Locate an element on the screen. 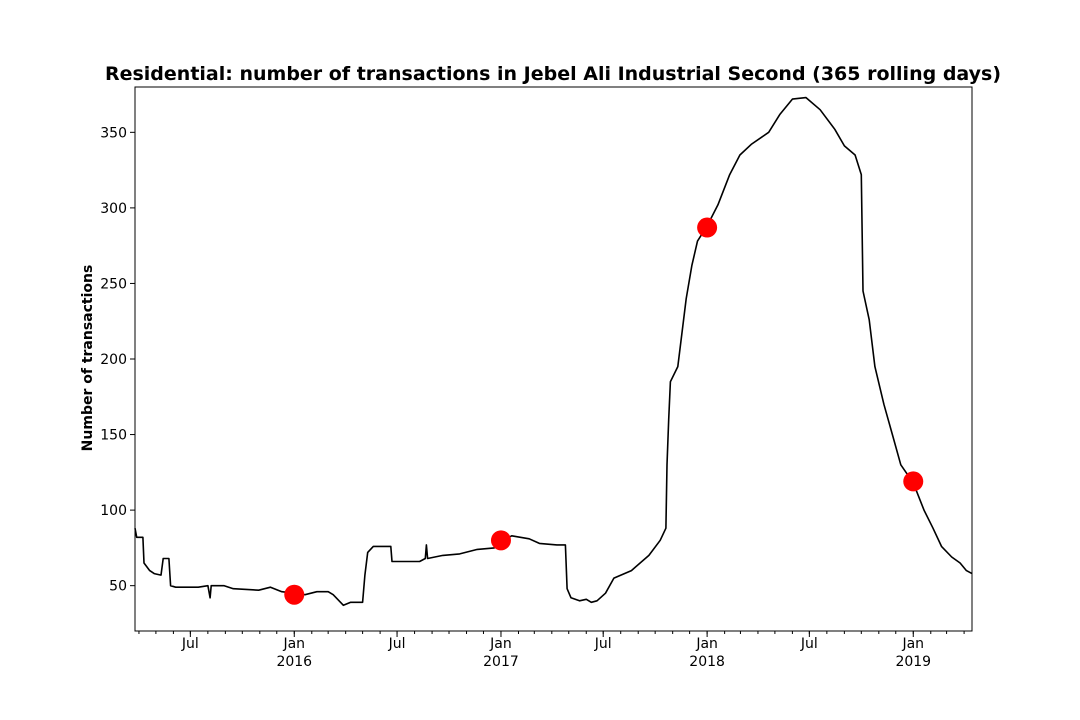 The height and width of the screenshot is (720, 1080). y-tick-label: 300 is located at coordinates (113, 209).